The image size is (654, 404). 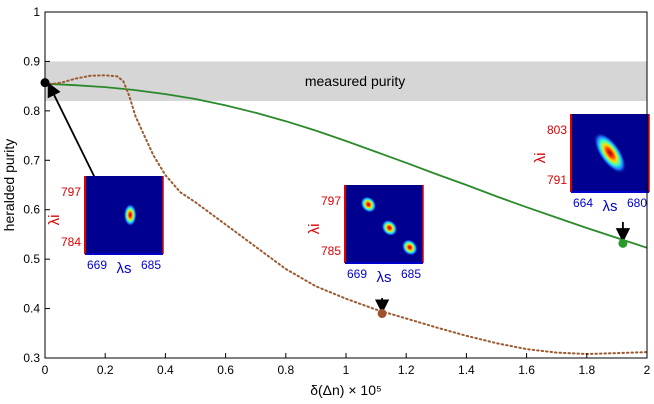 What do you see at coordinates (583, 203) in the screenshot?
I see `inset-x-tick-left: 664` at bounding box center [583, 203].